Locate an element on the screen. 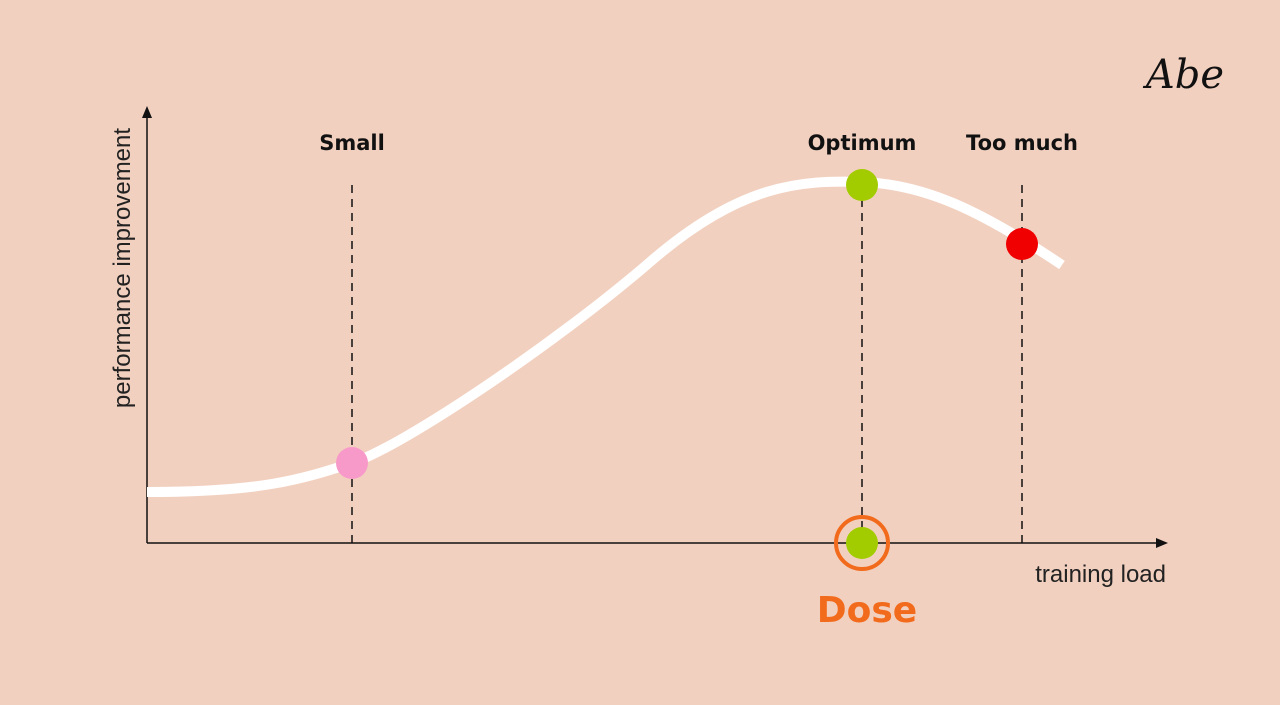 The image size is (1280, 705). small-point is located at coordinates (352, 463).